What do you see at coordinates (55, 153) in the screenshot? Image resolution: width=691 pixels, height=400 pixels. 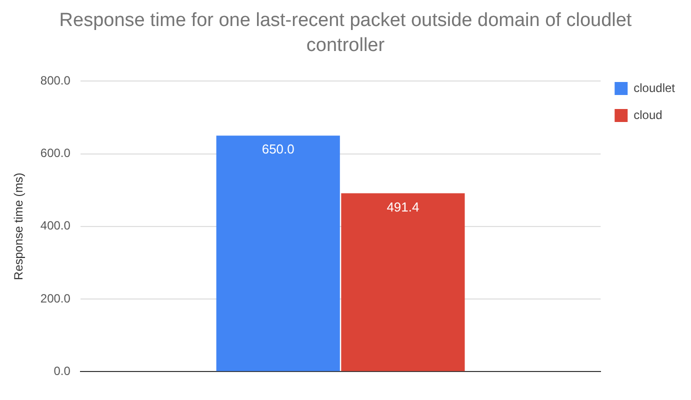 I see `y-tick-label: 600.0` at bounding box center [55, 153].